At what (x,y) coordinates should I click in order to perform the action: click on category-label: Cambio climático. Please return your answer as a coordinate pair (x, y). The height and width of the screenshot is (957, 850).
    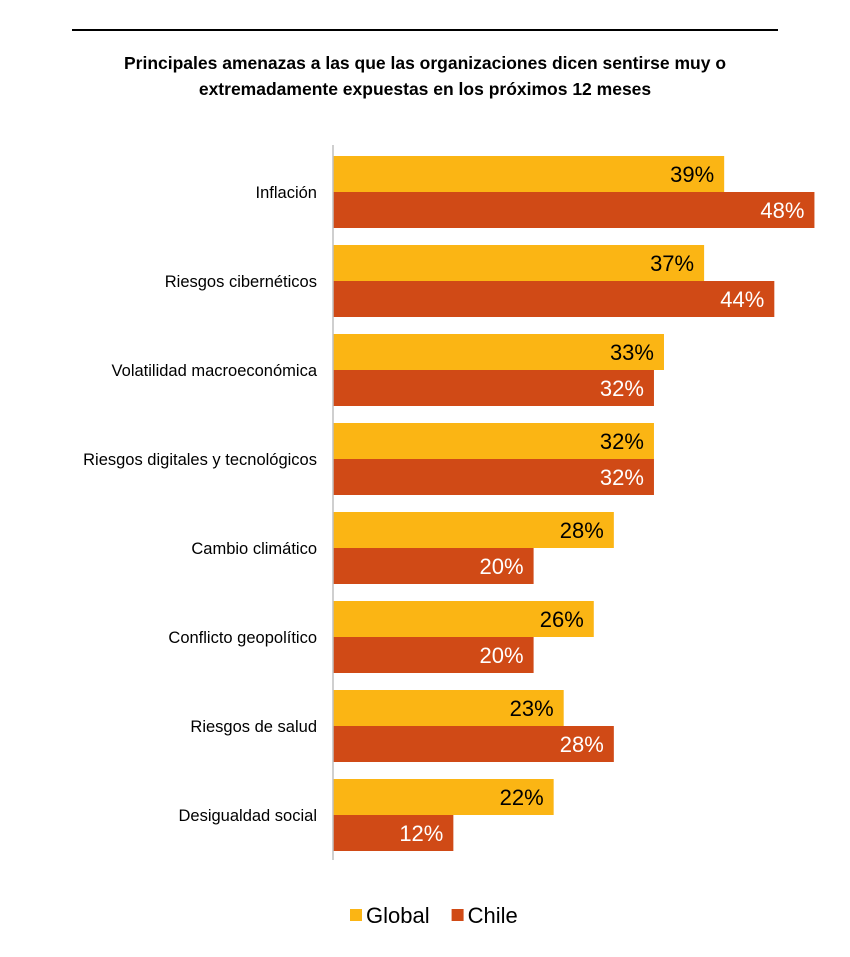
    Looking at the image, I should click on (254, 549).